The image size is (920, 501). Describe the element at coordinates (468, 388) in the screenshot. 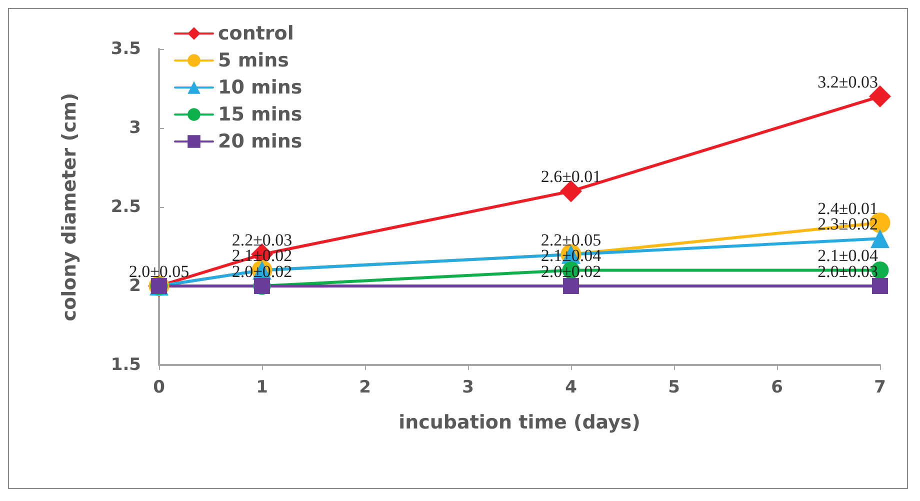

I see `x-tick-label: 3` at that location.